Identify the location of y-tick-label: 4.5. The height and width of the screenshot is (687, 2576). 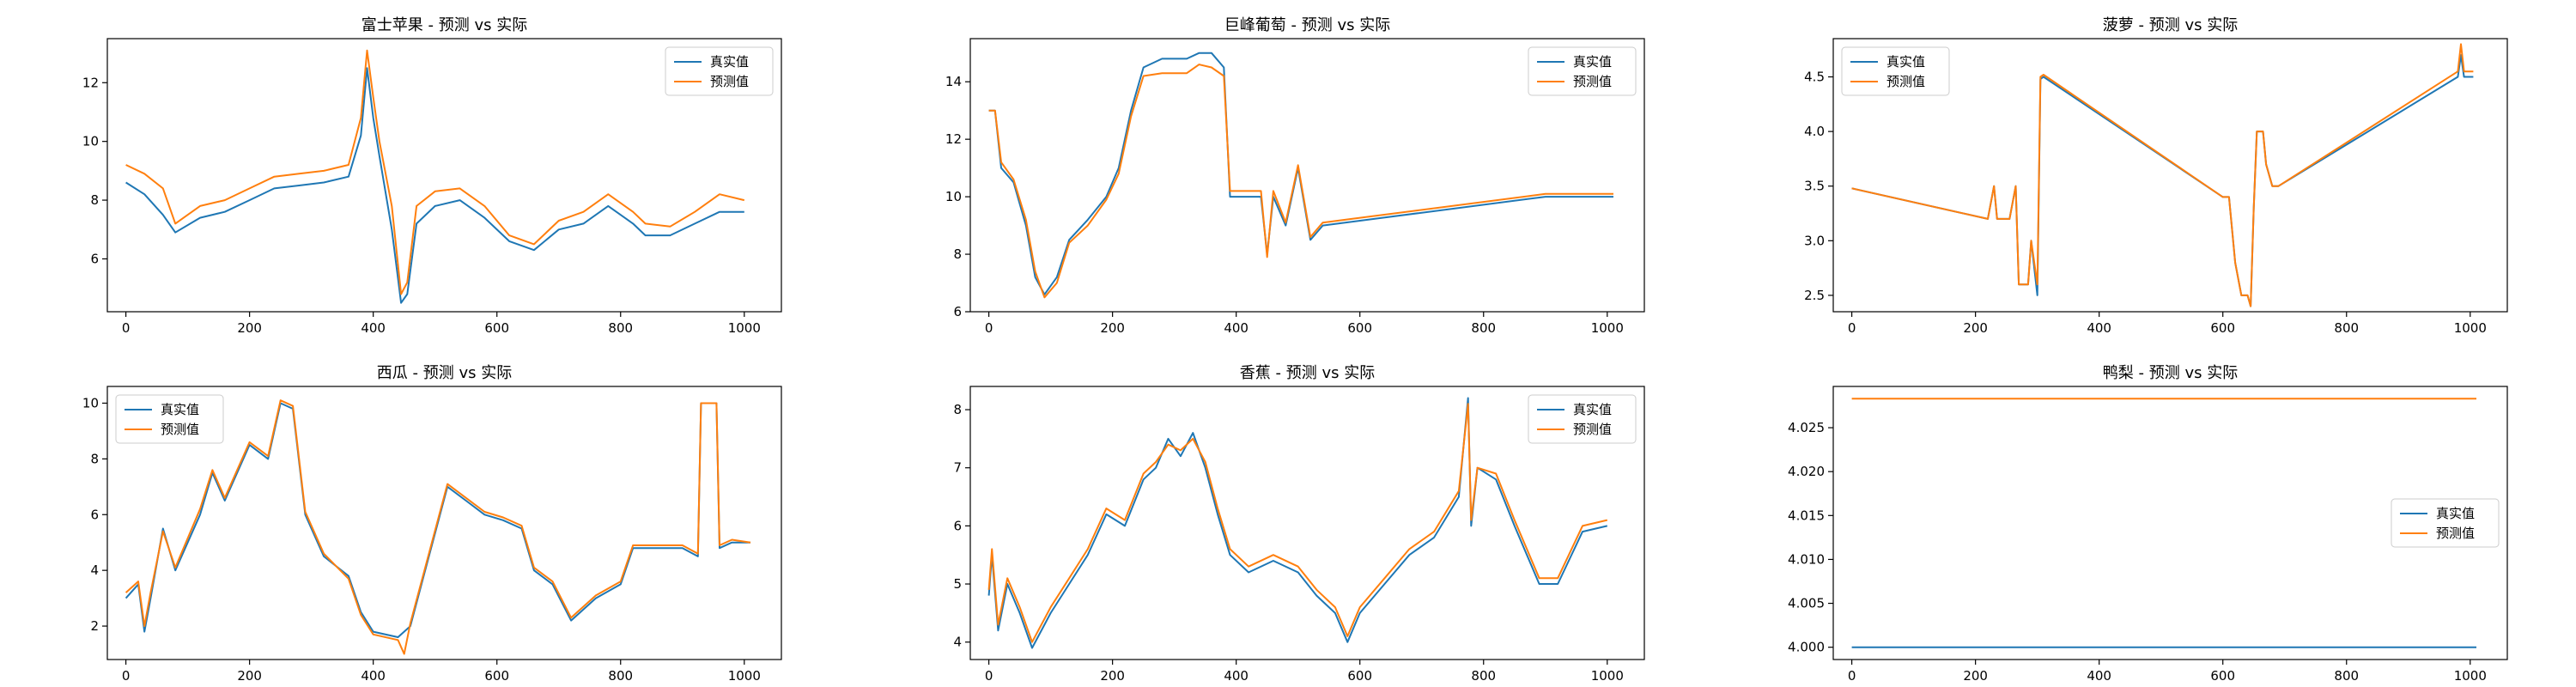
(1814, 77).